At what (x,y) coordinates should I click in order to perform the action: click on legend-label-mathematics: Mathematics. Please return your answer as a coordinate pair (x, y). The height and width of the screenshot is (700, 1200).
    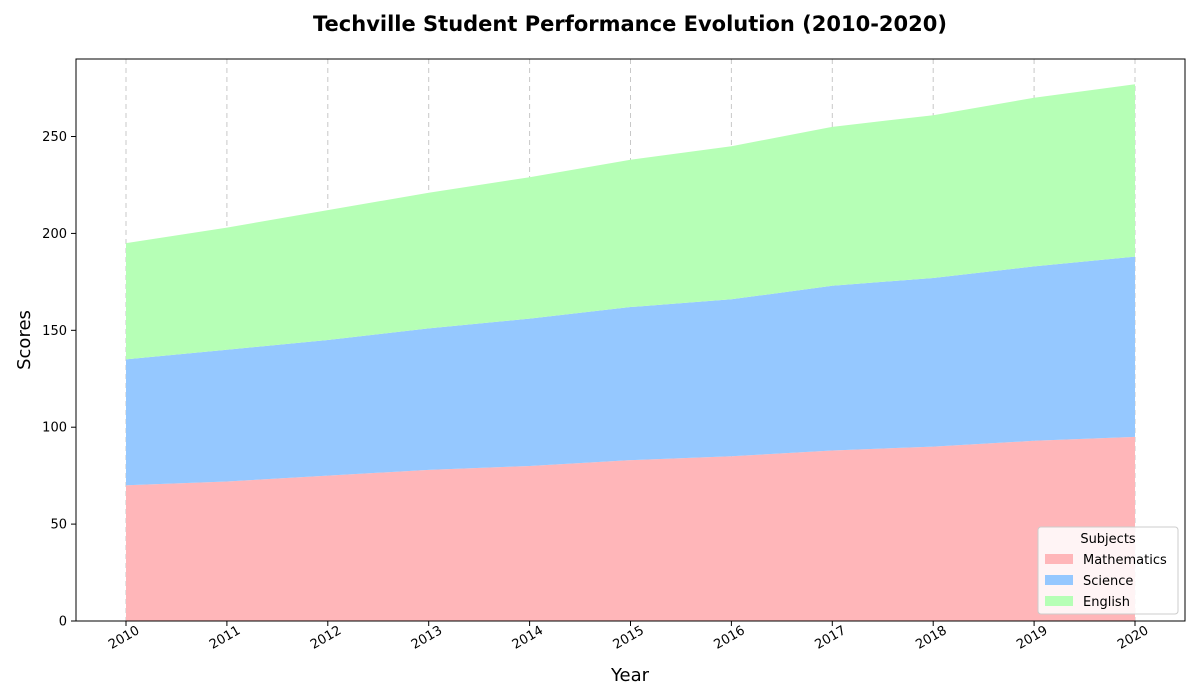
    Looking at the image, I should click on (1125, 560).